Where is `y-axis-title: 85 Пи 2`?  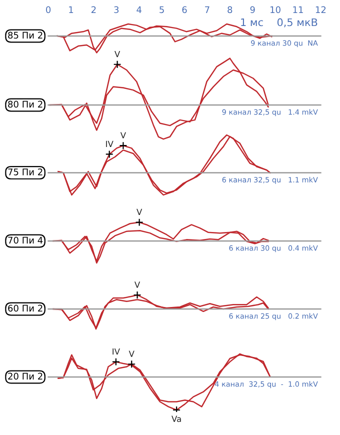
y-axis-title: 85 Пи 2 is located at coordinates (25, 35).